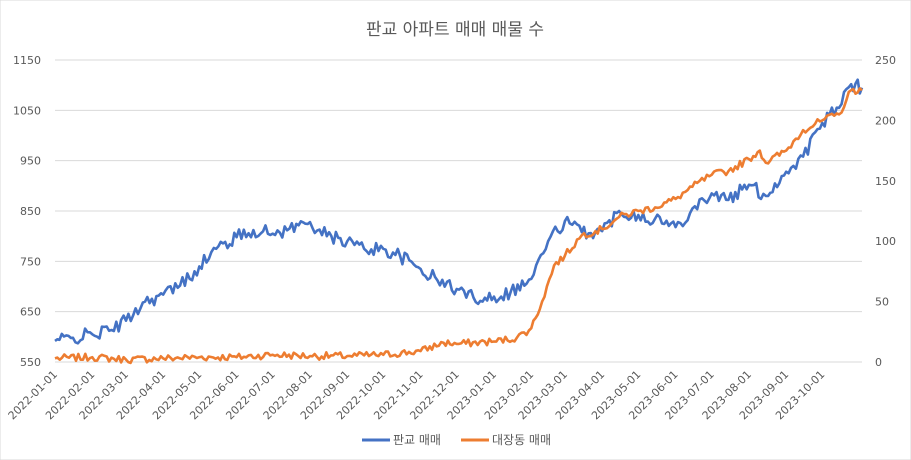 The height and width of the screenshot is (460, 911). What do you see at coordinates (885, 241) in the screenshot?
I see `right-axis-tick-label: 100` at bounding box center [885, 241].